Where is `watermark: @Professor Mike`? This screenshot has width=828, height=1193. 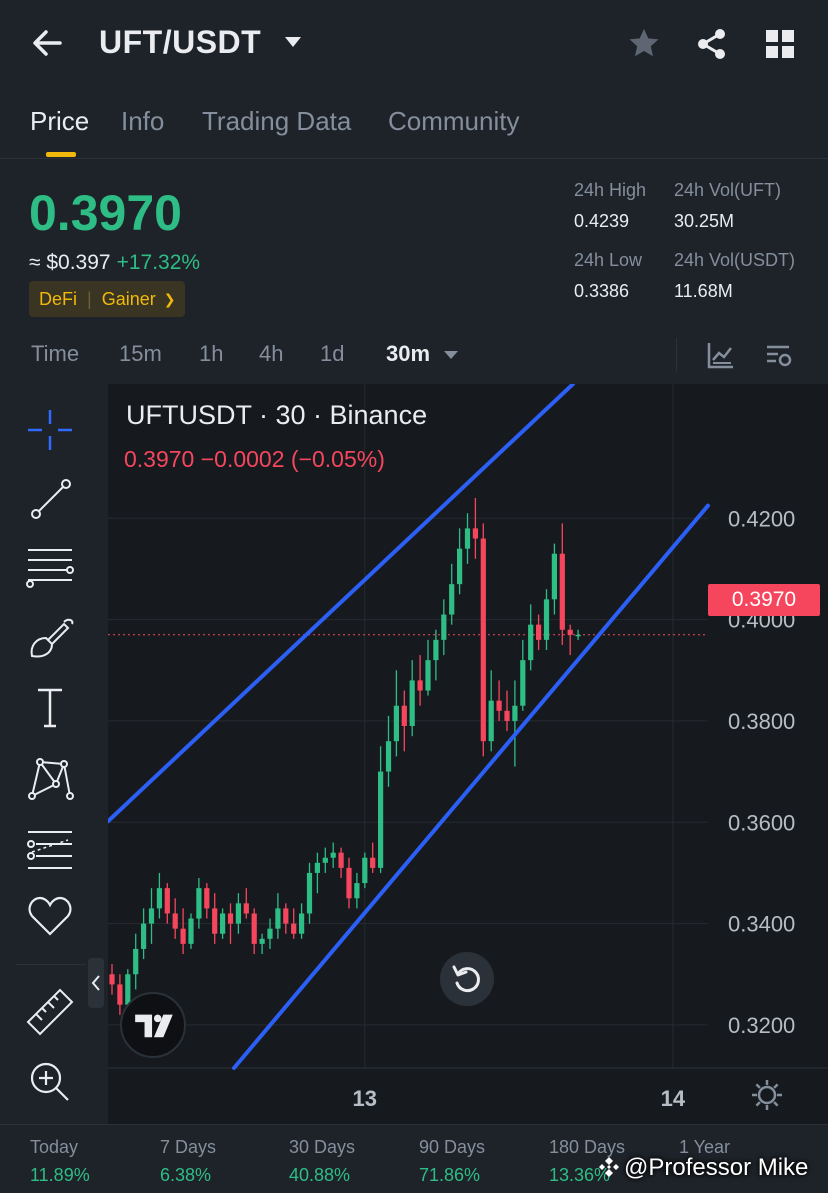 watermark: @Professor Mike is located at coordinates (703, 1168).